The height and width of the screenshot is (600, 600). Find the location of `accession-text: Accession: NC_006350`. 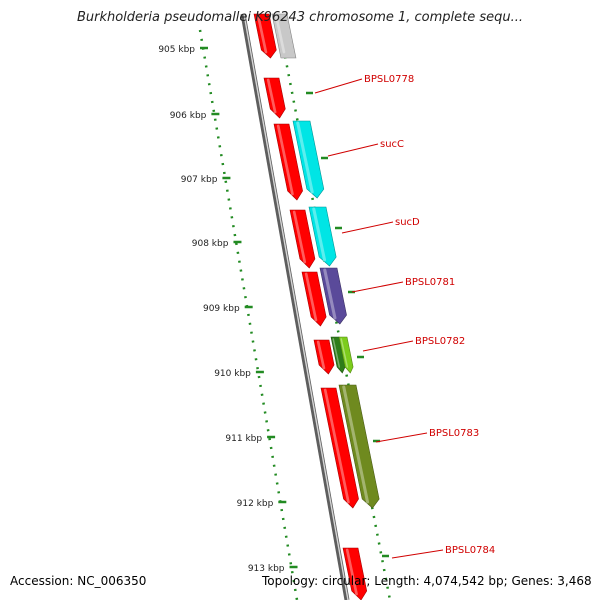

accession-text: Accession: NC_006350 is located at coordinates (78, 581).